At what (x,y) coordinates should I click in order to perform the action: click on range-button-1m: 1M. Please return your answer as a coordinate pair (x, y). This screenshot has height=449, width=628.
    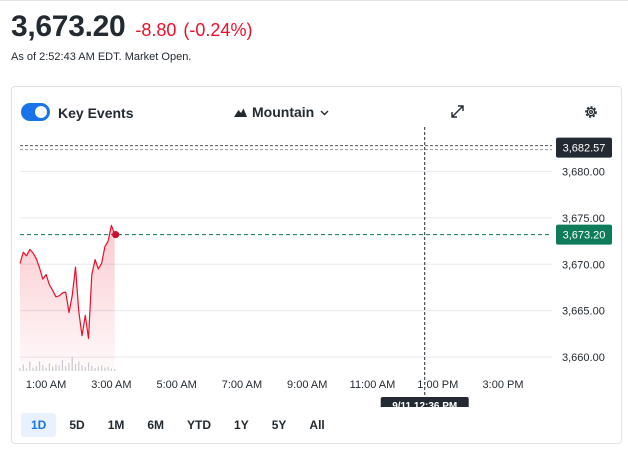
    Looking at the image, I should click on (116, 425).